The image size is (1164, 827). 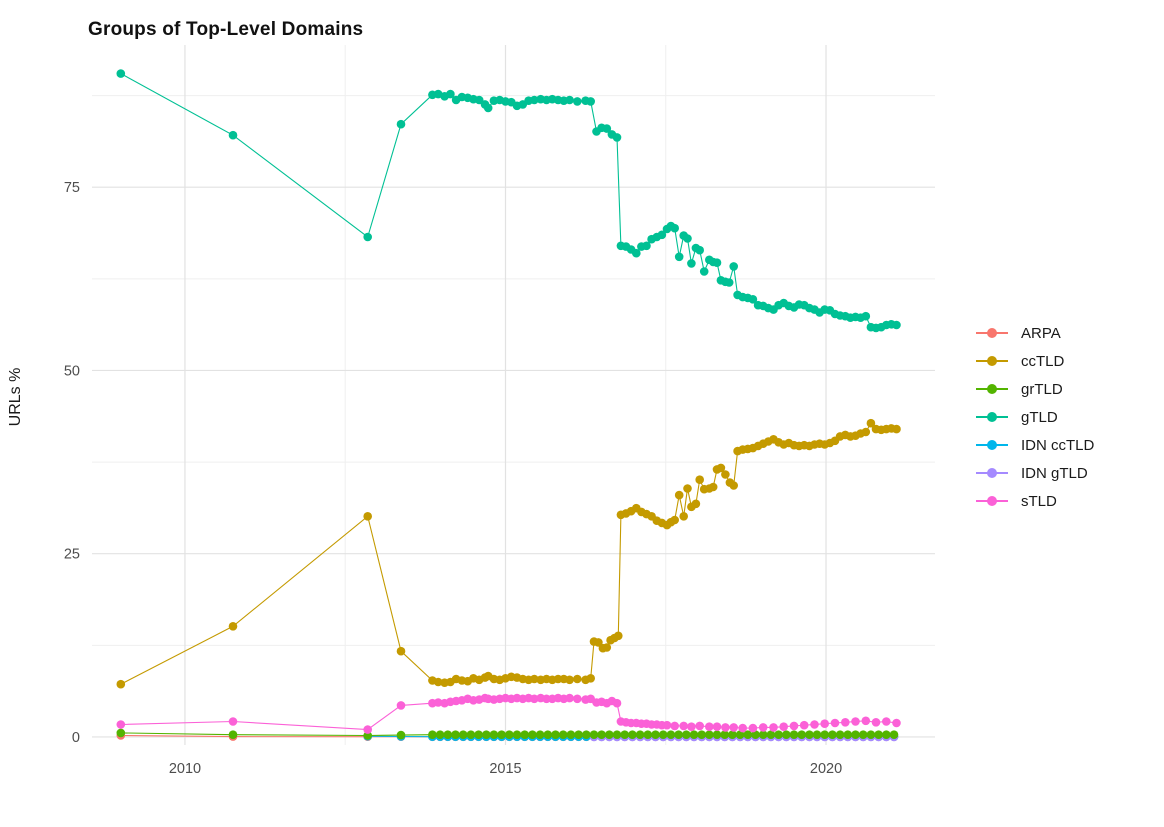 I want to click on legend-label: grTLD, so click(x=1042, y=389).